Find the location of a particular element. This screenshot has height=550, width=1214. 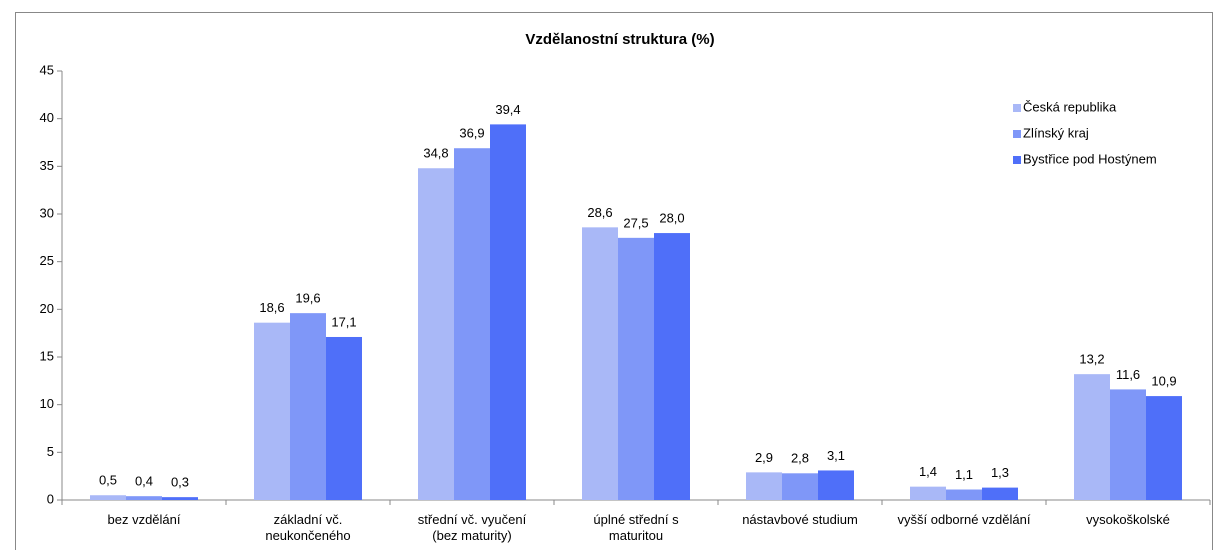

value-label: 17,1 is located at coordinates (343, 321).